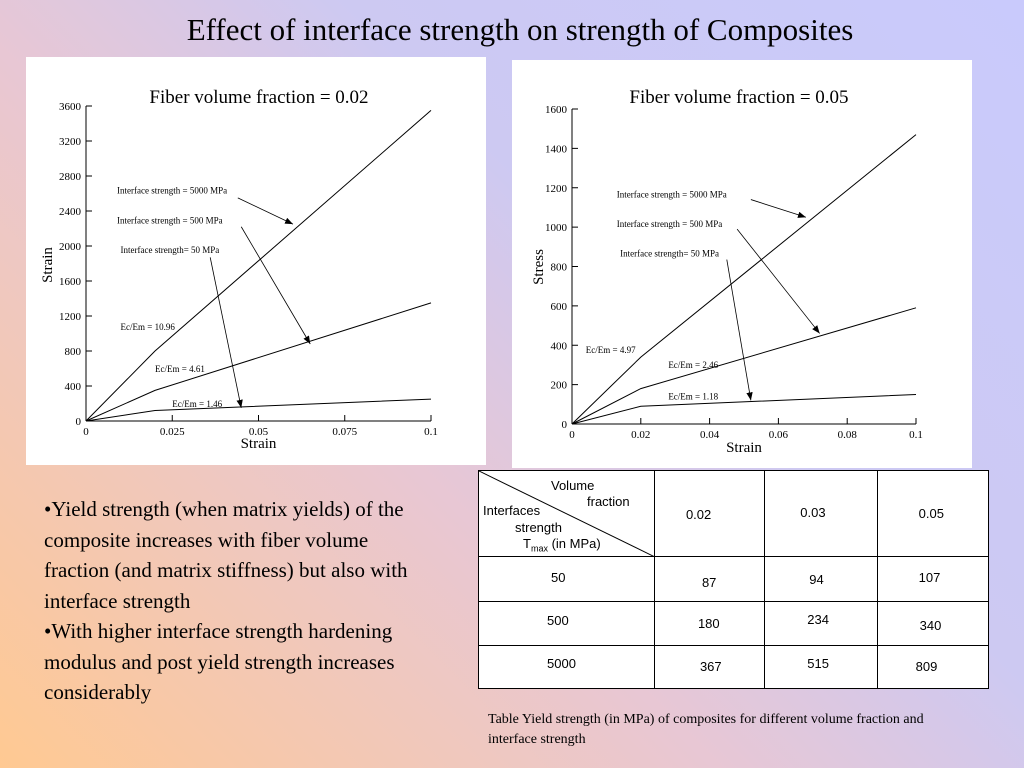 Image resolution: width=1024 pixels, height=768 pixels. I want to click on table-cell: 340, so click(933, 623).